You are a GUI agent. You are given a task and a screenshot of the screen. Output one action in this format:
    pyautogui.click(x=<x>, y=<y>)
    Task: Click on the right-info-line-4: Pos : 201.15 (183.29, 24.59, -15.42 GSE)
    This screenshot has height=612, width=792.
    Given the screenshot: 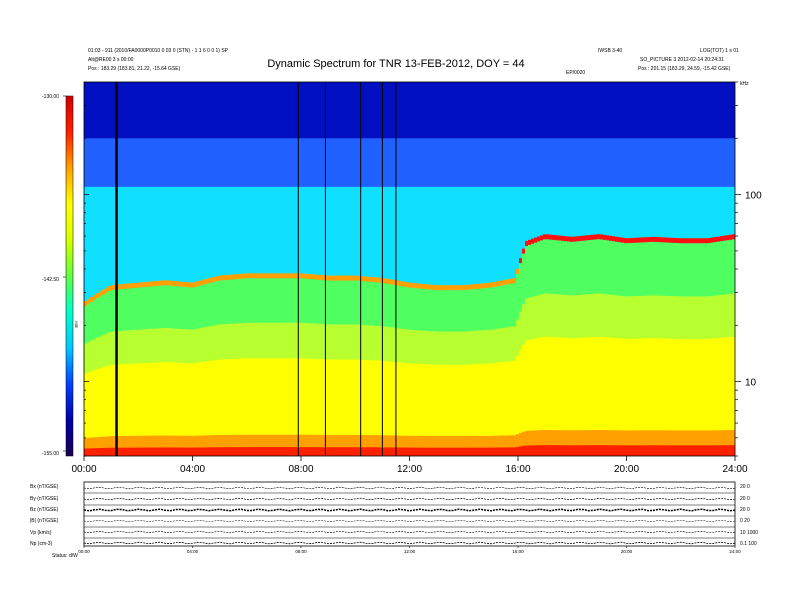 What is the action you would take?
    pyautogui.click(x=684, y=69)
    